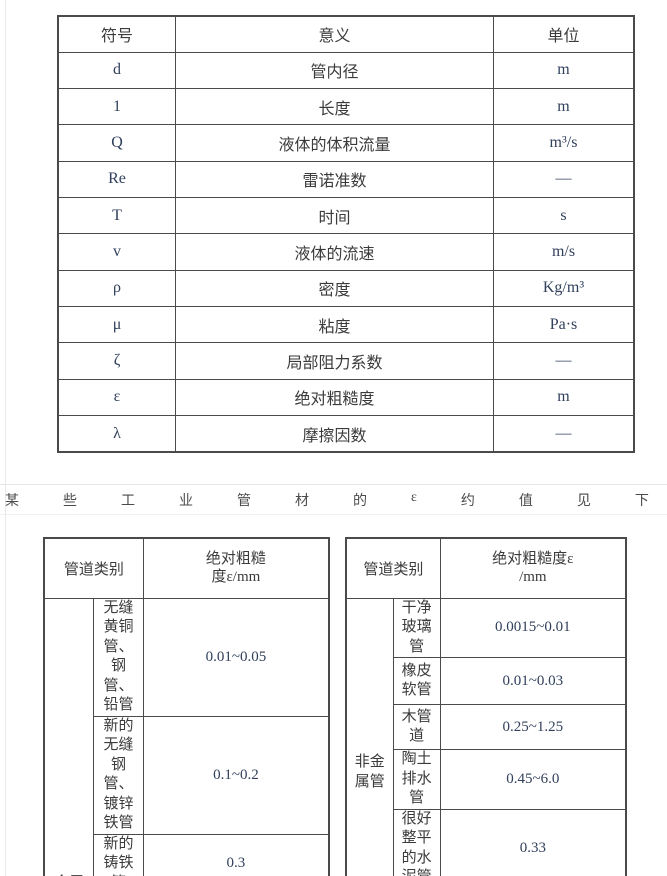  I want to click on header-meaning: 意义, so click(334, 34).